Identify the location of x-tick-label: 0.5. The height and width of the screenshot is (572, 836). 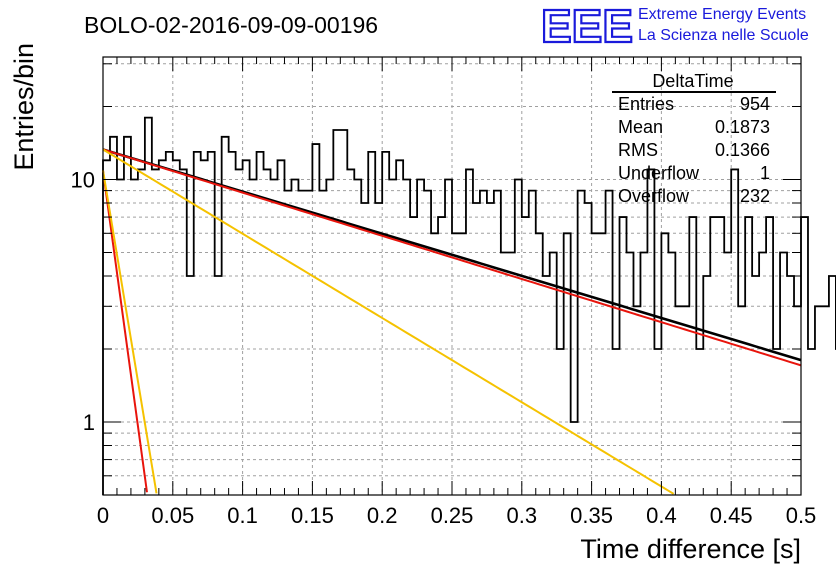
(801, 515).